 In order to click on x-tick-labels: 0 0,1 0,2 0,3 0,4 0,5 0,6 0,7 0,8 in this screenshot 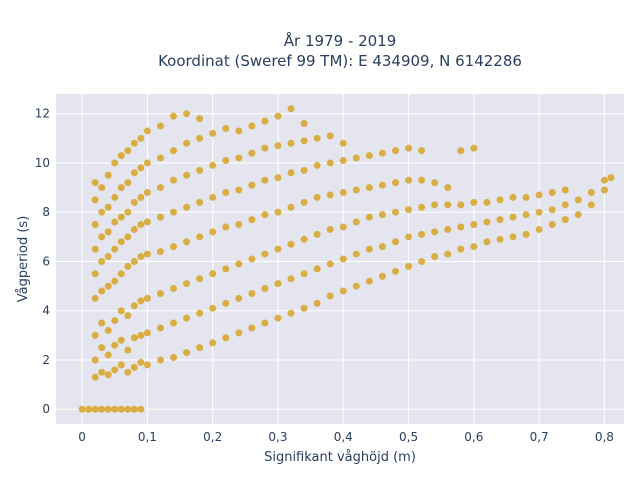, I will do `click(346, 437)`.